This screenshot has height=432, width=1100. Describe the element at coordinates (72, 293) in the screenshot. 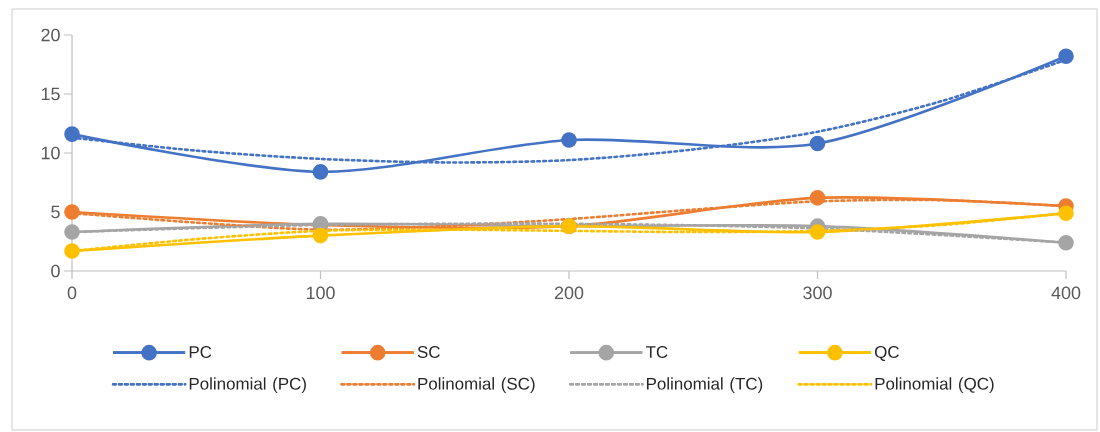

I see `x-tick-label: 0` at that location.